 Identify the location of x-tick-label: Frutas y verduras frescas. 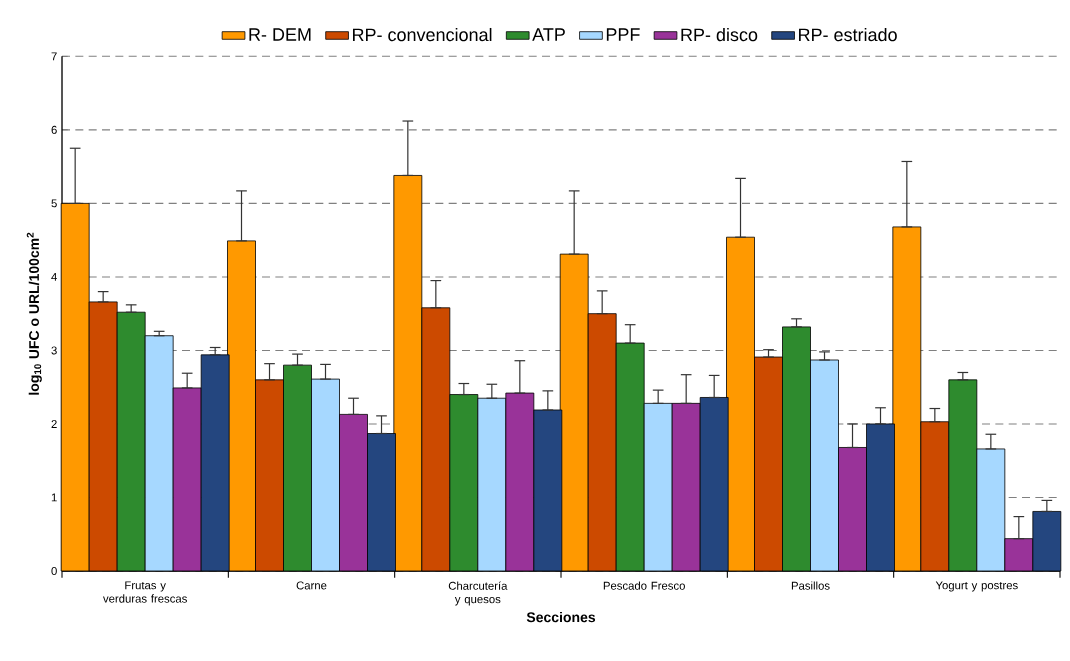
(145, 592).